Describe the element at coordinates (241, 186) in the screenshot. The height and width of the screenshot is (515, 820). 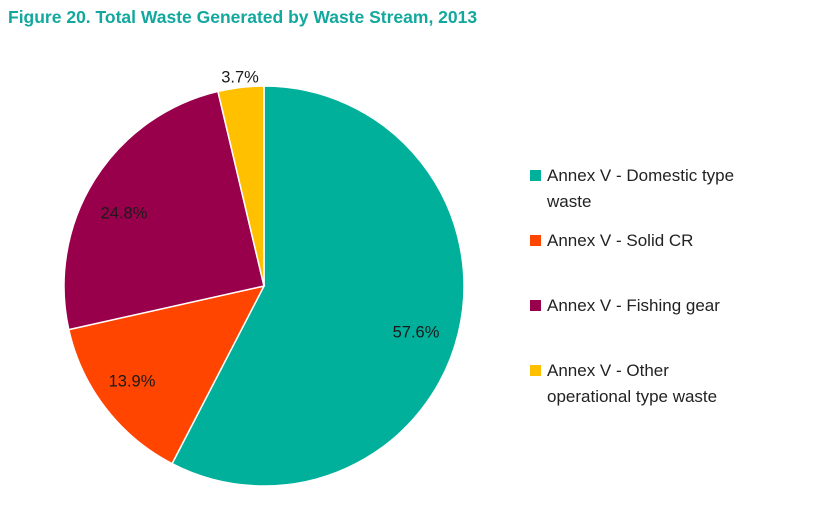
I see `pie-slice-annex-v-other-operational-type-waste` at that location.